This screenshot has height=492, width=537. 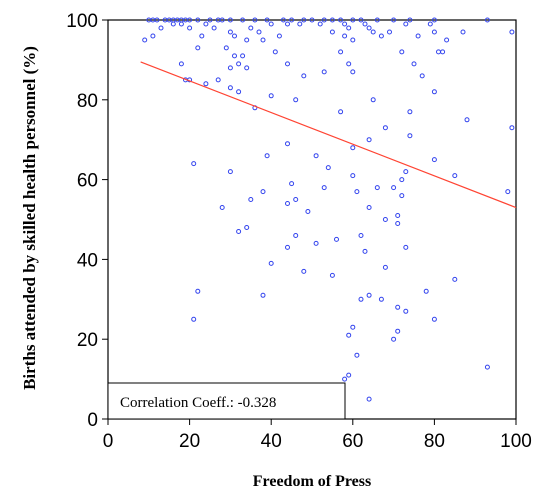 What do you see at coordinates (87, 221) in the screenshot?
I see `y-axis-ticks: 0 20 40 60 80 100` at bounding box center [87, 221].